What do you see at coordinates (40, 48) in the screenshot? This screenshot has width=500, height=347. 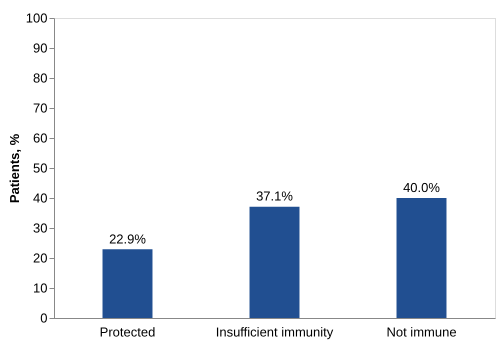 I see `y-tick-label: 90` at bounding box center [40, 48].